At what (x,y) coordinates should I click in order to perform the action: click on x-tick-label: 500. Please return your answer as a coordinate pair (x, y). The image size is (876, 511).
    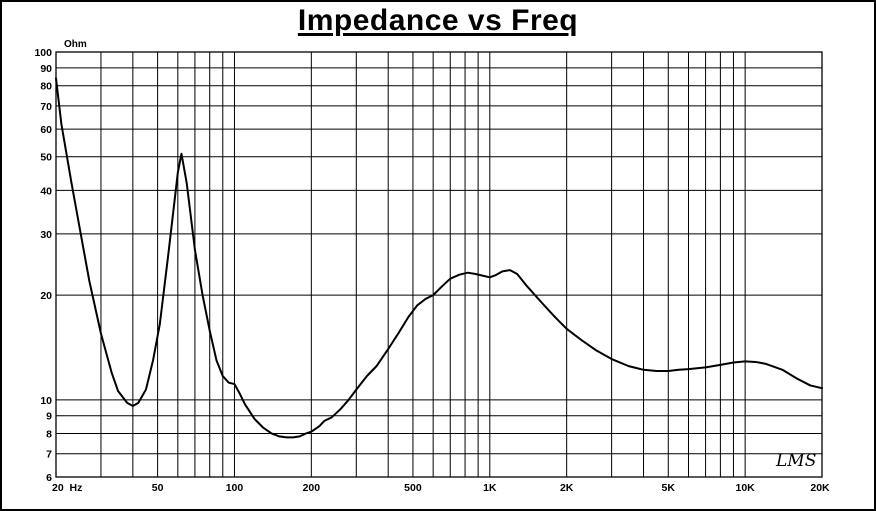
    Looking at the image, I should click on (413, 488).